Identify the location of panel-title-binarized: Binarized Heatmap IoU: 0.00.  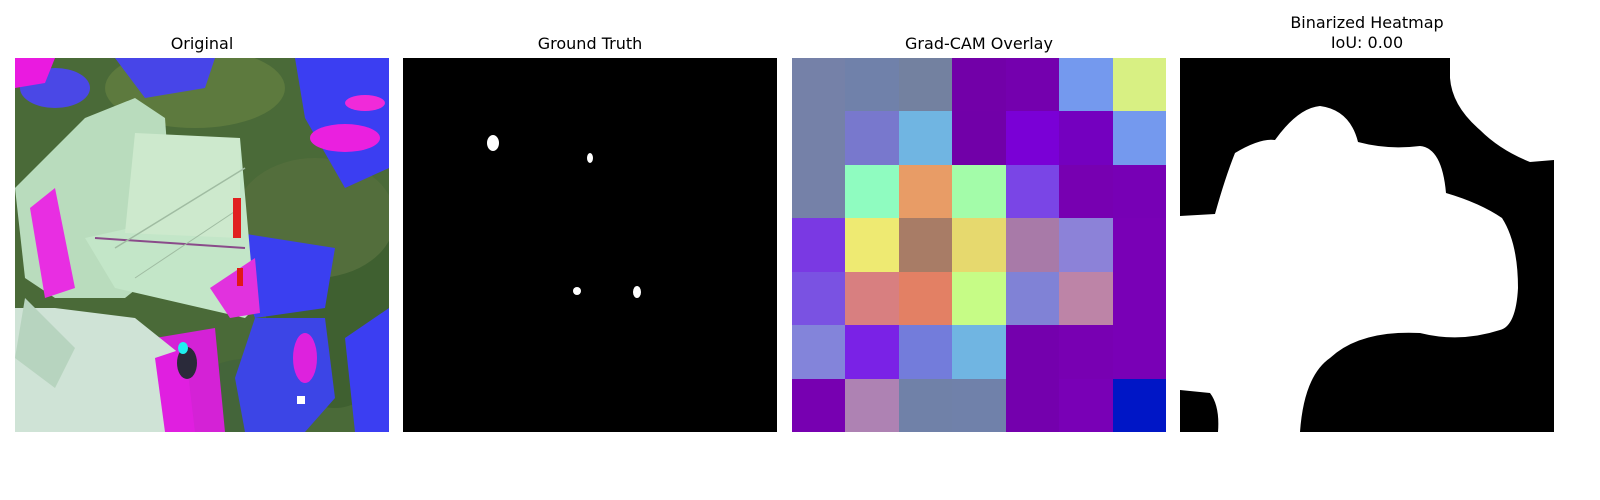
(1367, 33).